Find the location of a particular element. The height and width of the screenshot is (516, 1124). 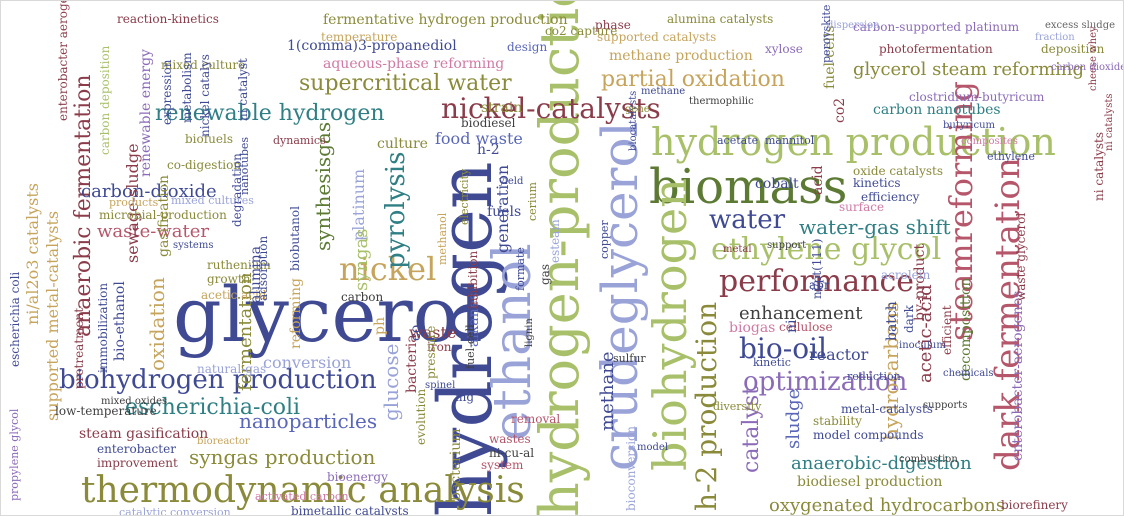

word: bioenergy is located at coordinates (357, 477).